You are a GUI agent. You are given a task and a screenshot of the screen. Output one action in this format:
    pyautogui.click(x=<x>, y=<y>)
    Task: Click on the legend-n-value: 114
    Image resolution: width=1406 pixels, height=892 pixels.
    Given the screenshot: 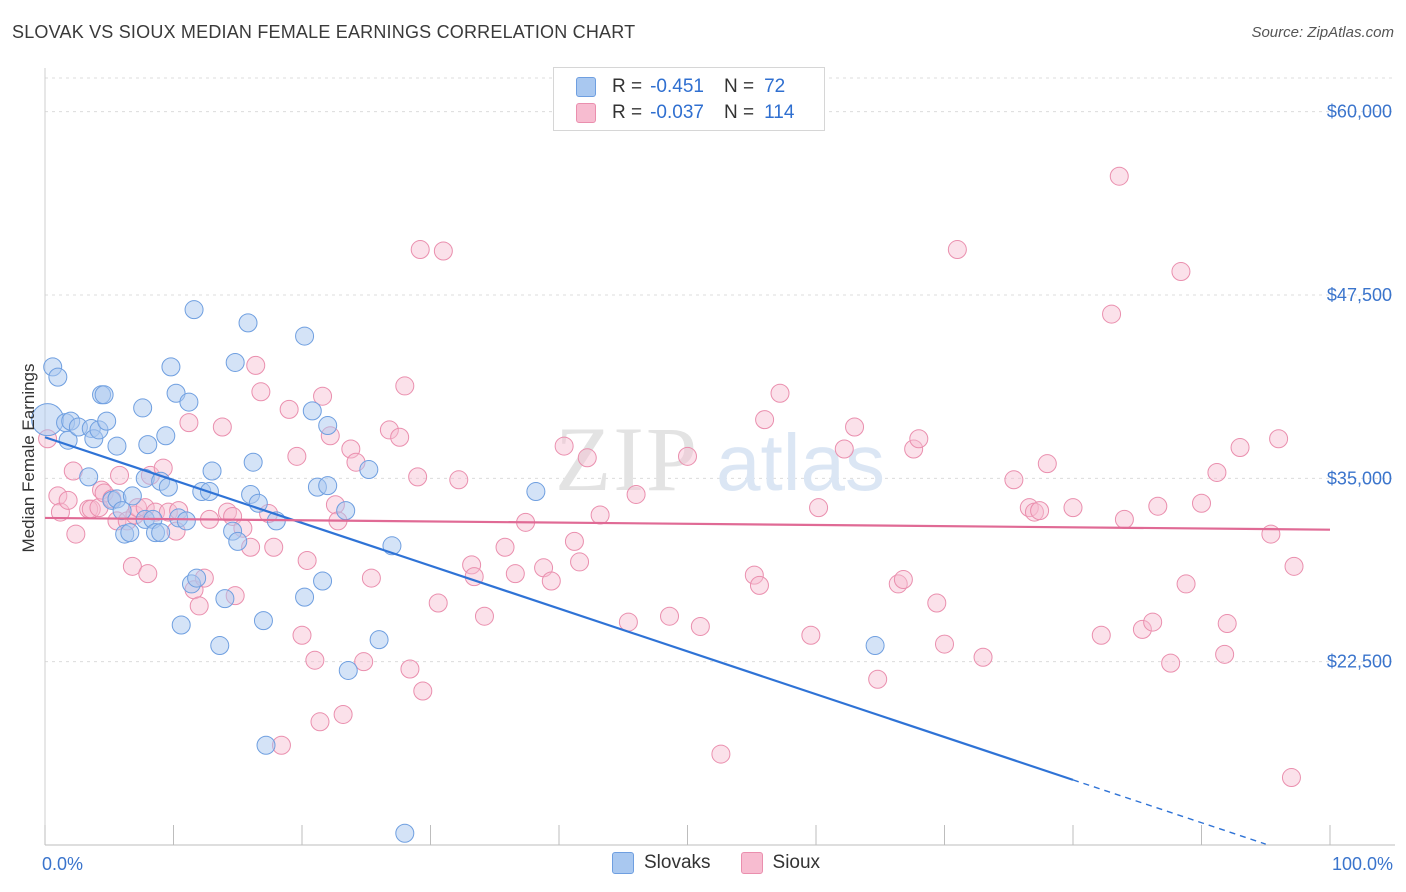 What is the action you would take?
    pyautogui.click(x=779, y=112)
    